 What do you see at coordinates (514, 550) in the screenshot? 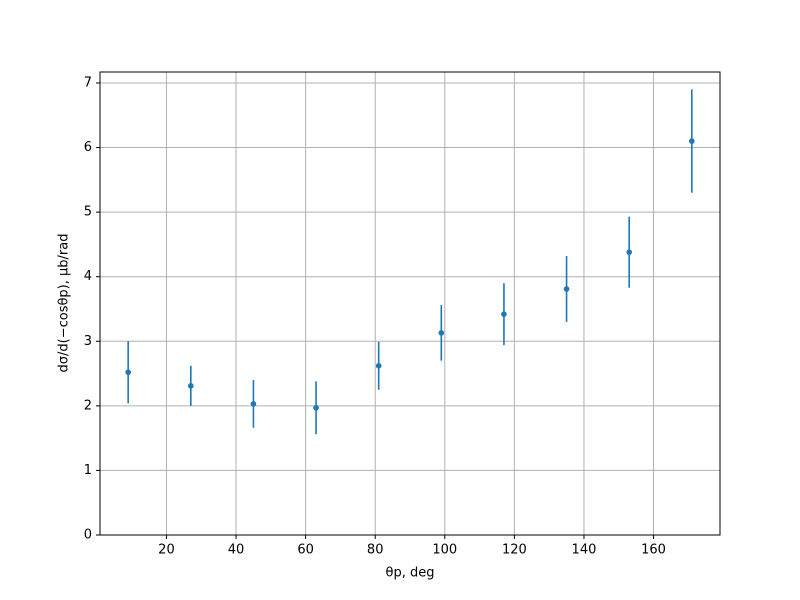
I see `x-tick-label: 120` at bounding box center [514, 550].